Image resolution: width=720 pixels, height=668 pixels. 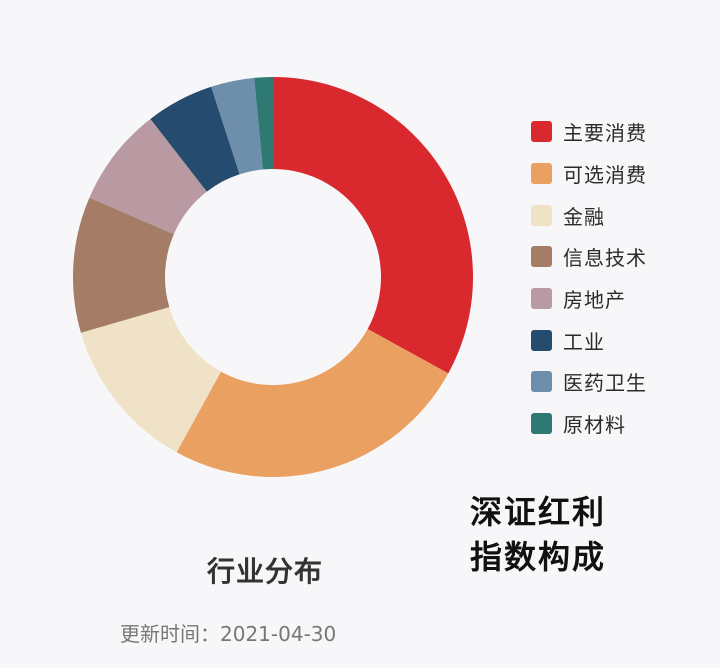 What do you see at coordinates (605, 133) in the screenshot?
I see `legend-label: 主要消费` at bounding box center [605, 133].